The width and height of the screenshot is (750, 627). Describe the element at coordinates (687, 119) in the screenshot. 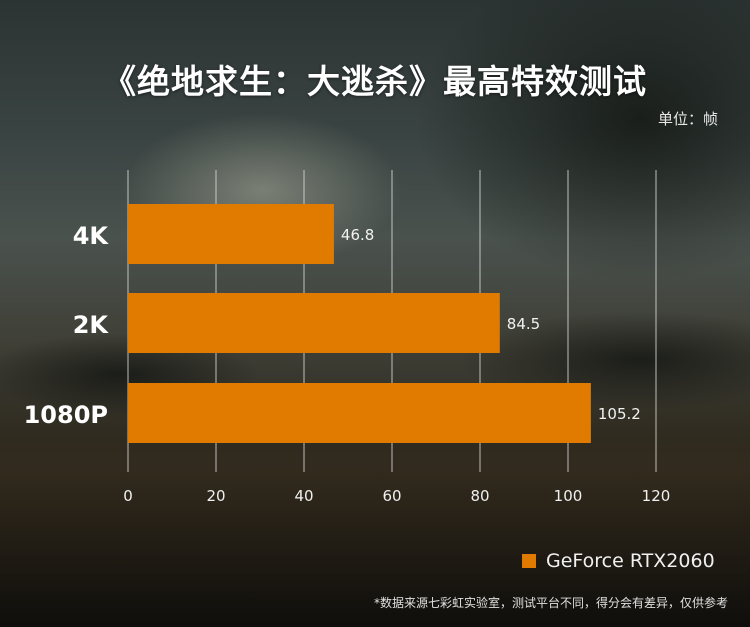

I see `unit-label: 单位：帧` at that location.